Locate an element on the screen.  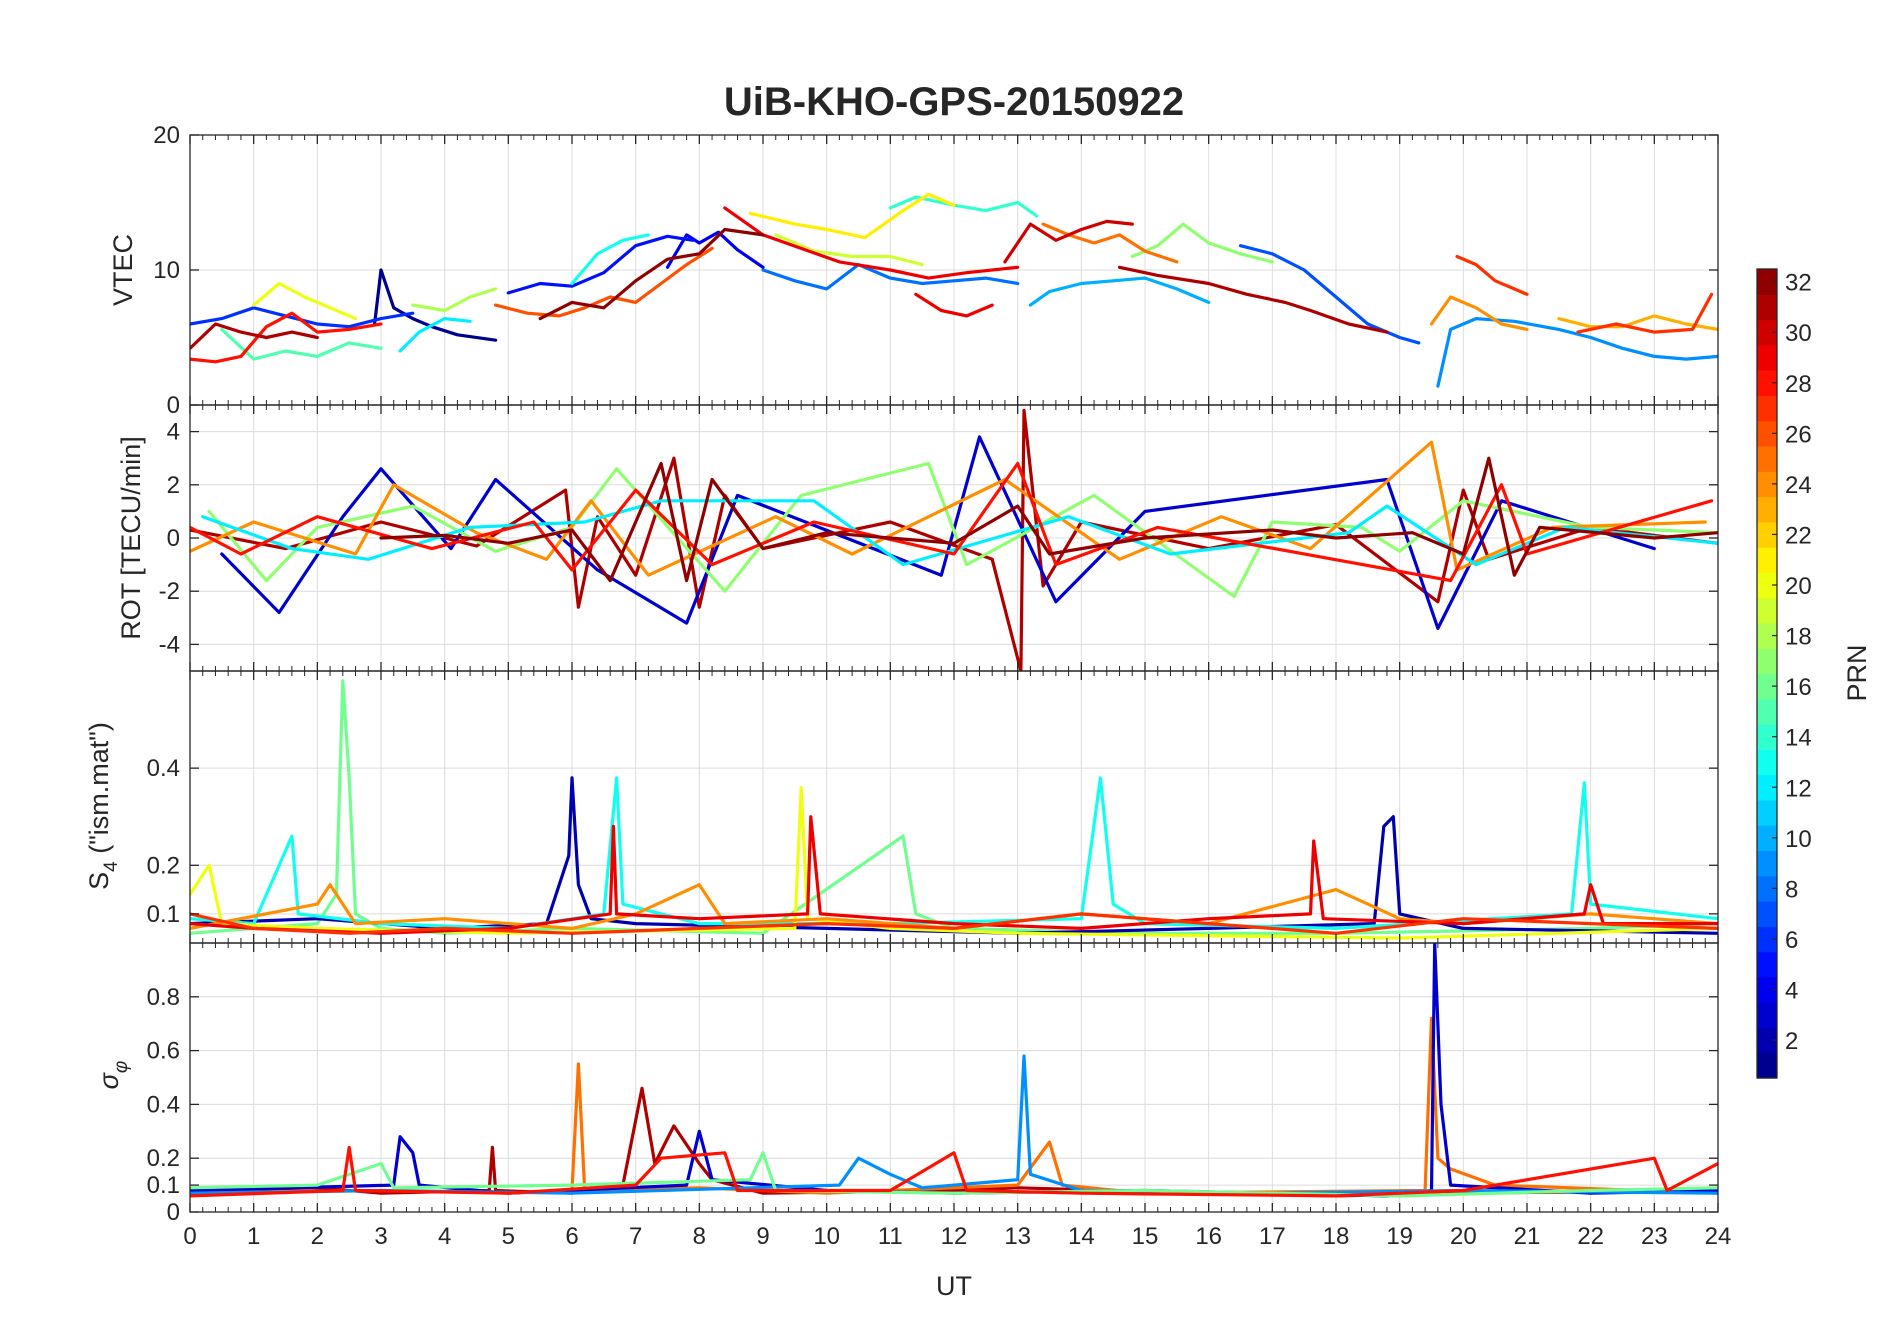
x-tick-label: 24 is located at coordinates (1718, 1236).